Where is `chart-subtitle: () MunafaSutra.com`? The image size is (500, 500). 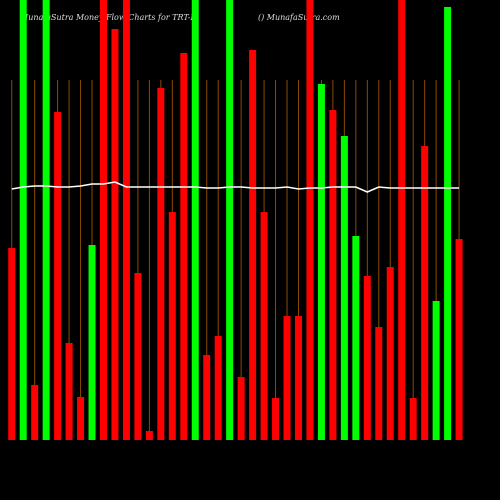 chart-subtitle: () MunafaSutra.com is located at coordinates (299, 17).